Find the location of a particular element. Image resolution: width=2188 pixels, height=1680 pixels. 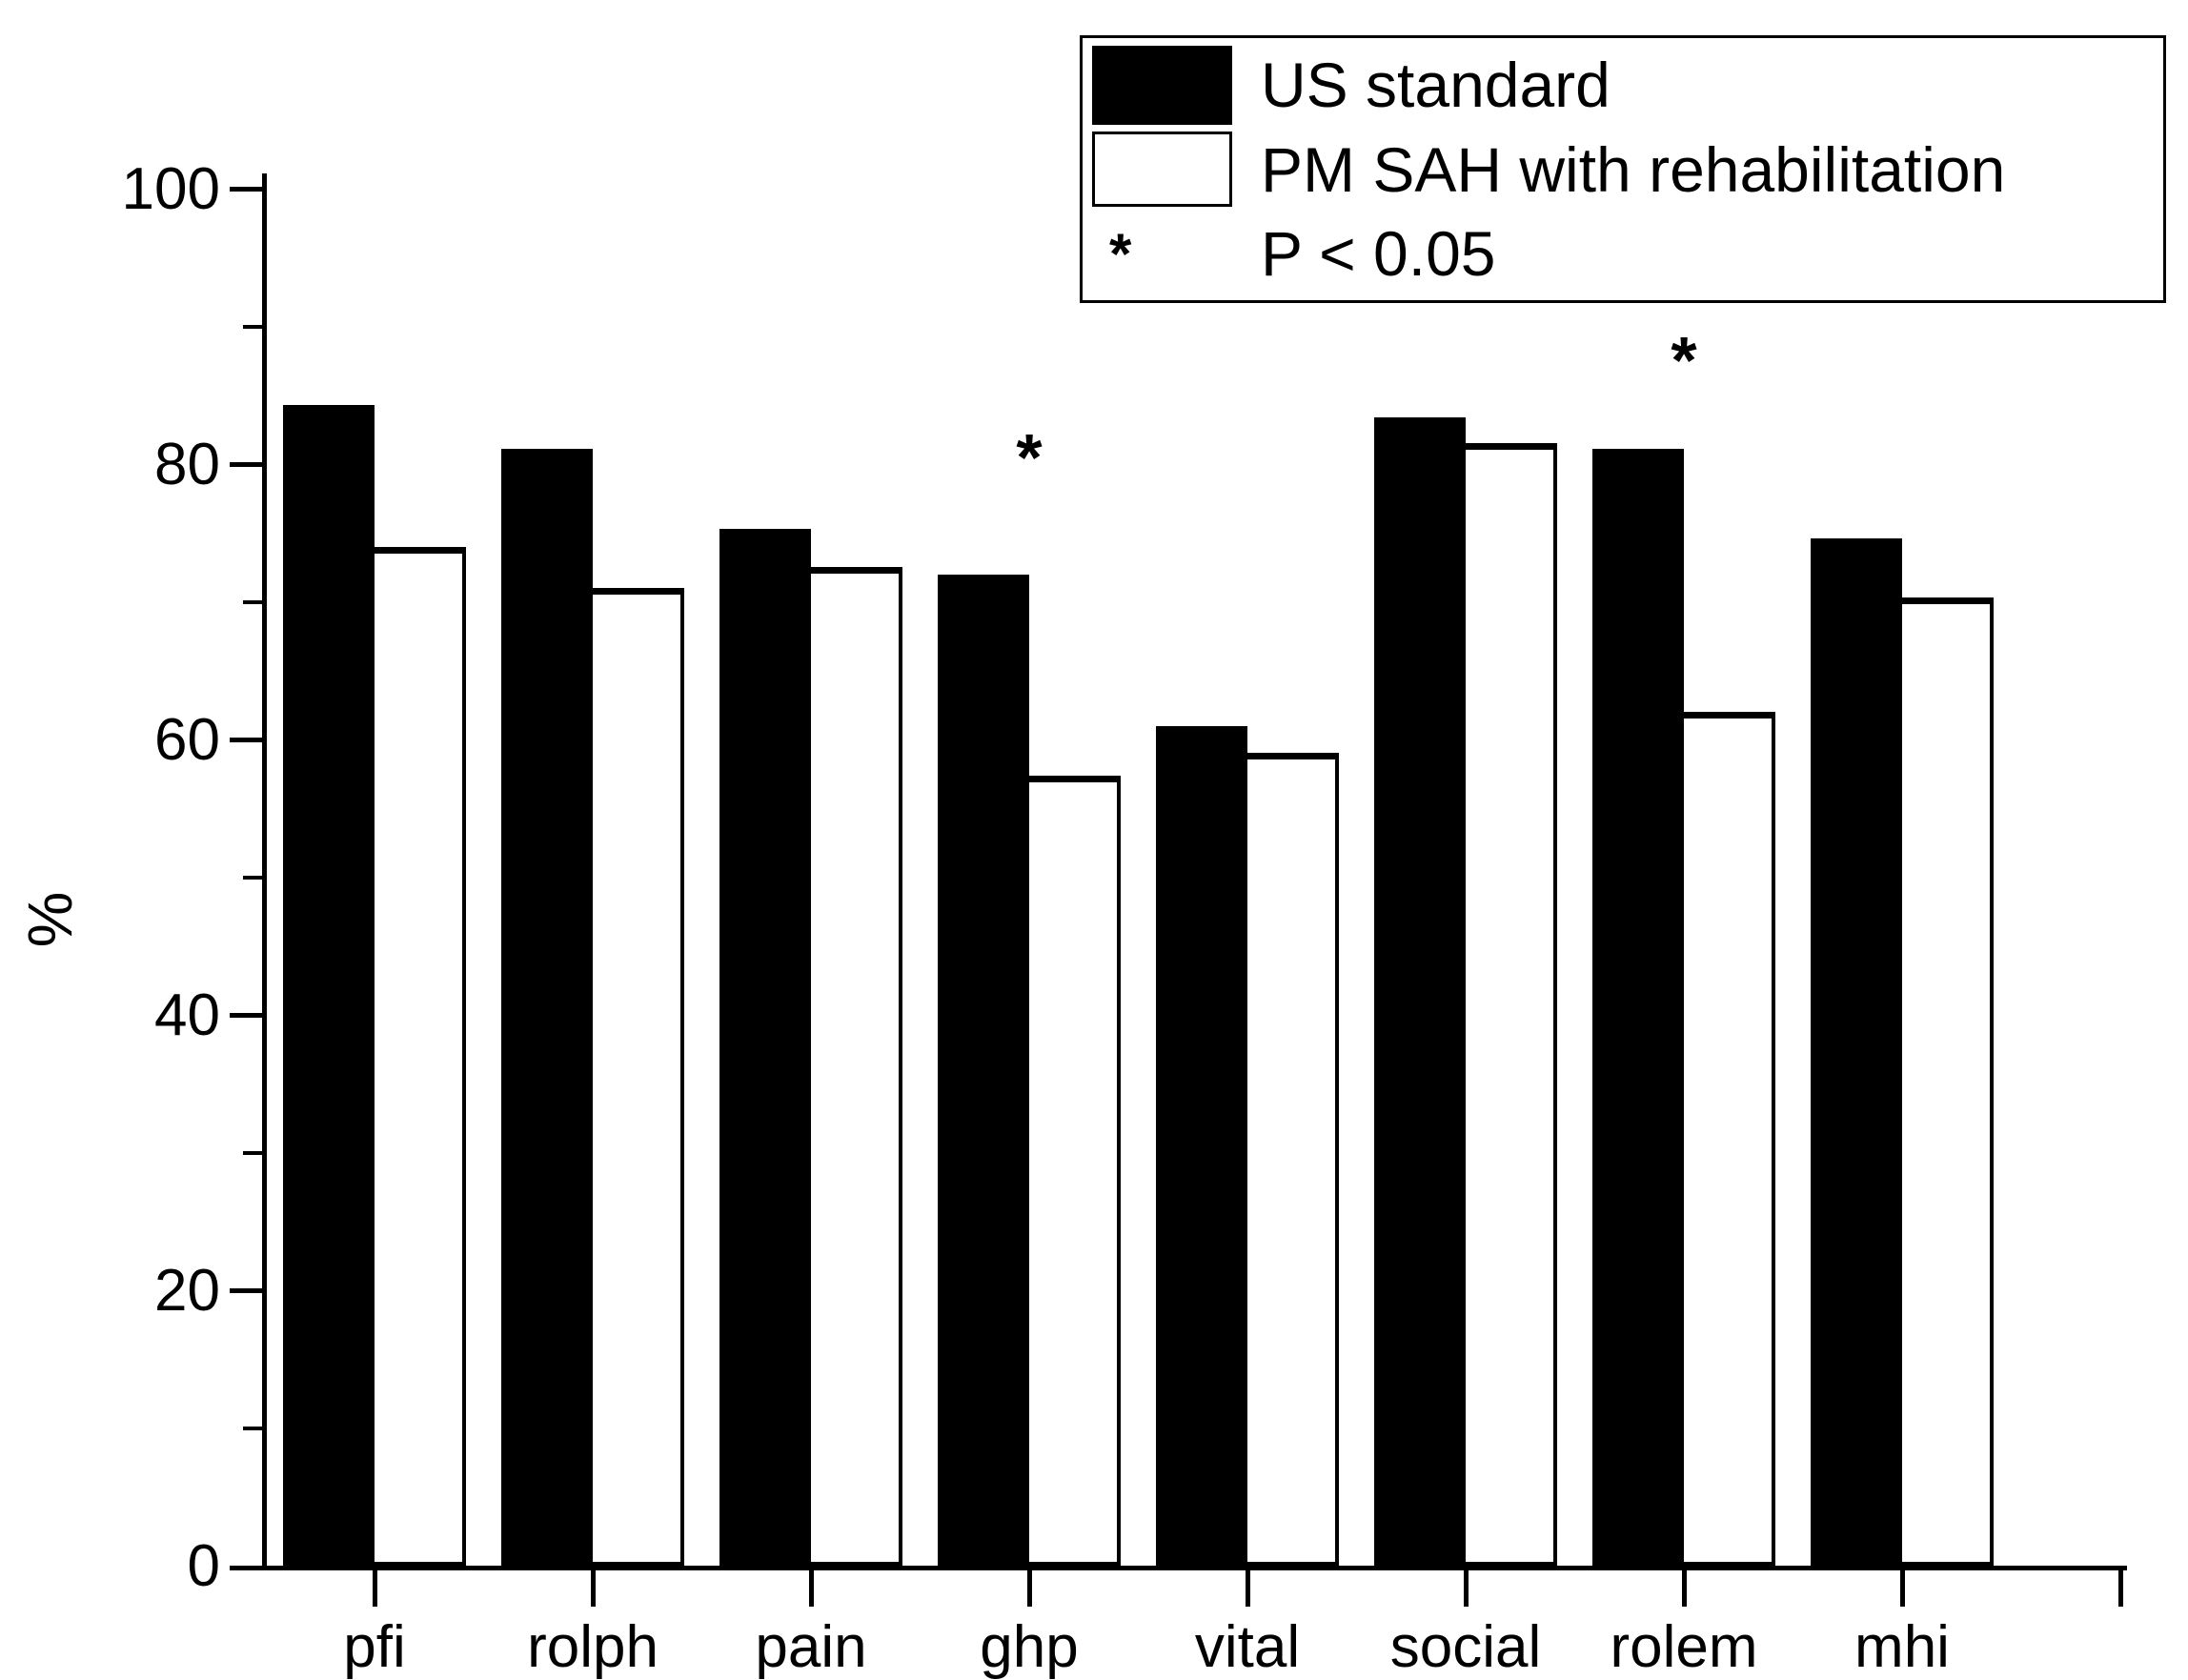

black-swatch-icon is located at coordinates (1162, 85).